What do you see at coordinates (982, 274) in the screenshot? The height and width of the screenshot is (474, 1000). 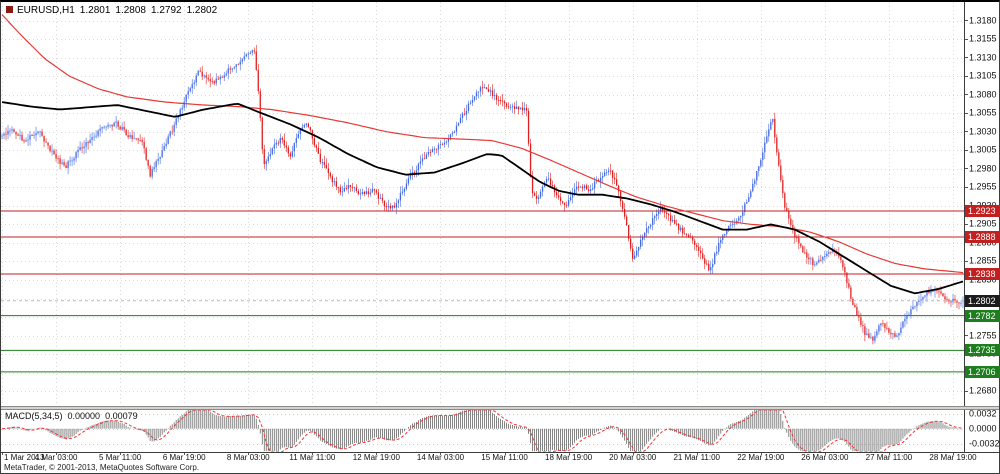 I see `price-tag-resistance: 1.2838` at bounding box center [982, 274].